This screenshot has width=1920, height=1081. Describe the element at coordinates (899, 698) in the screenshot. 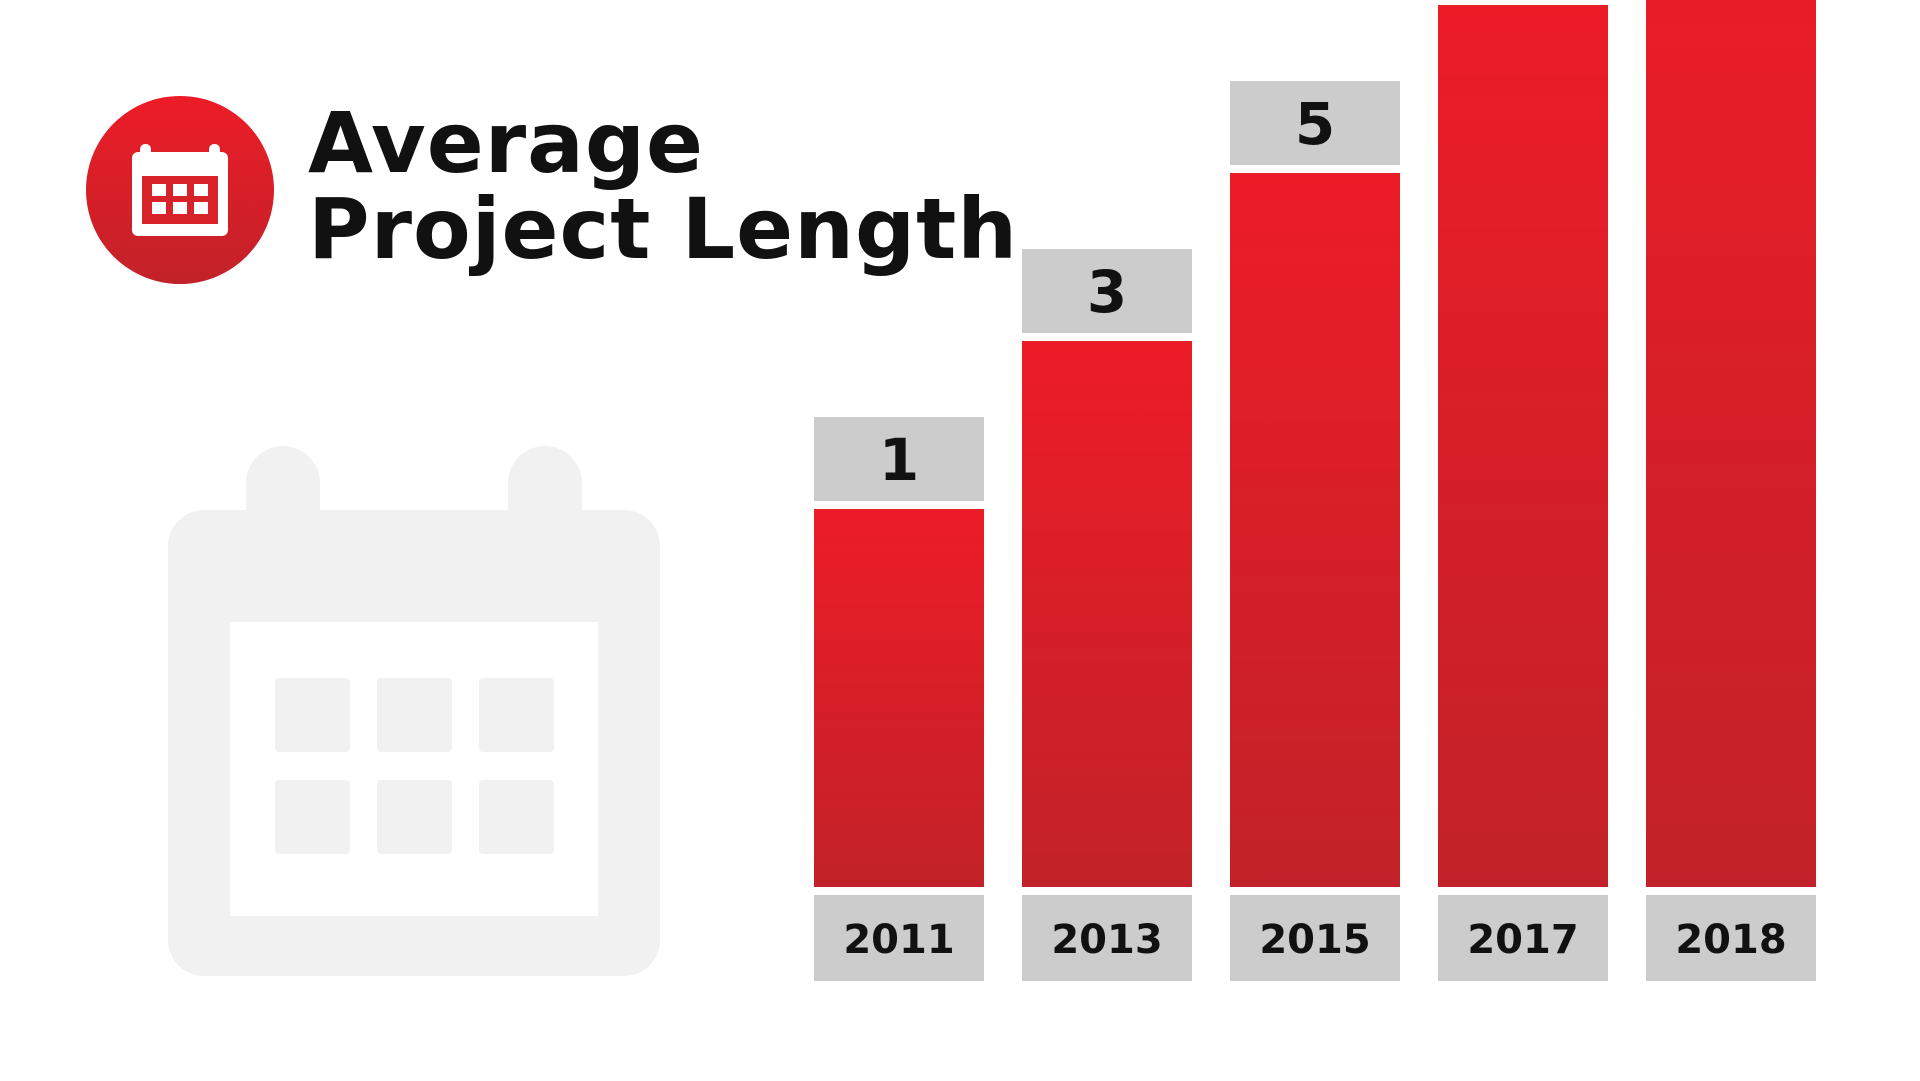

I see `bar-2011` at that location.